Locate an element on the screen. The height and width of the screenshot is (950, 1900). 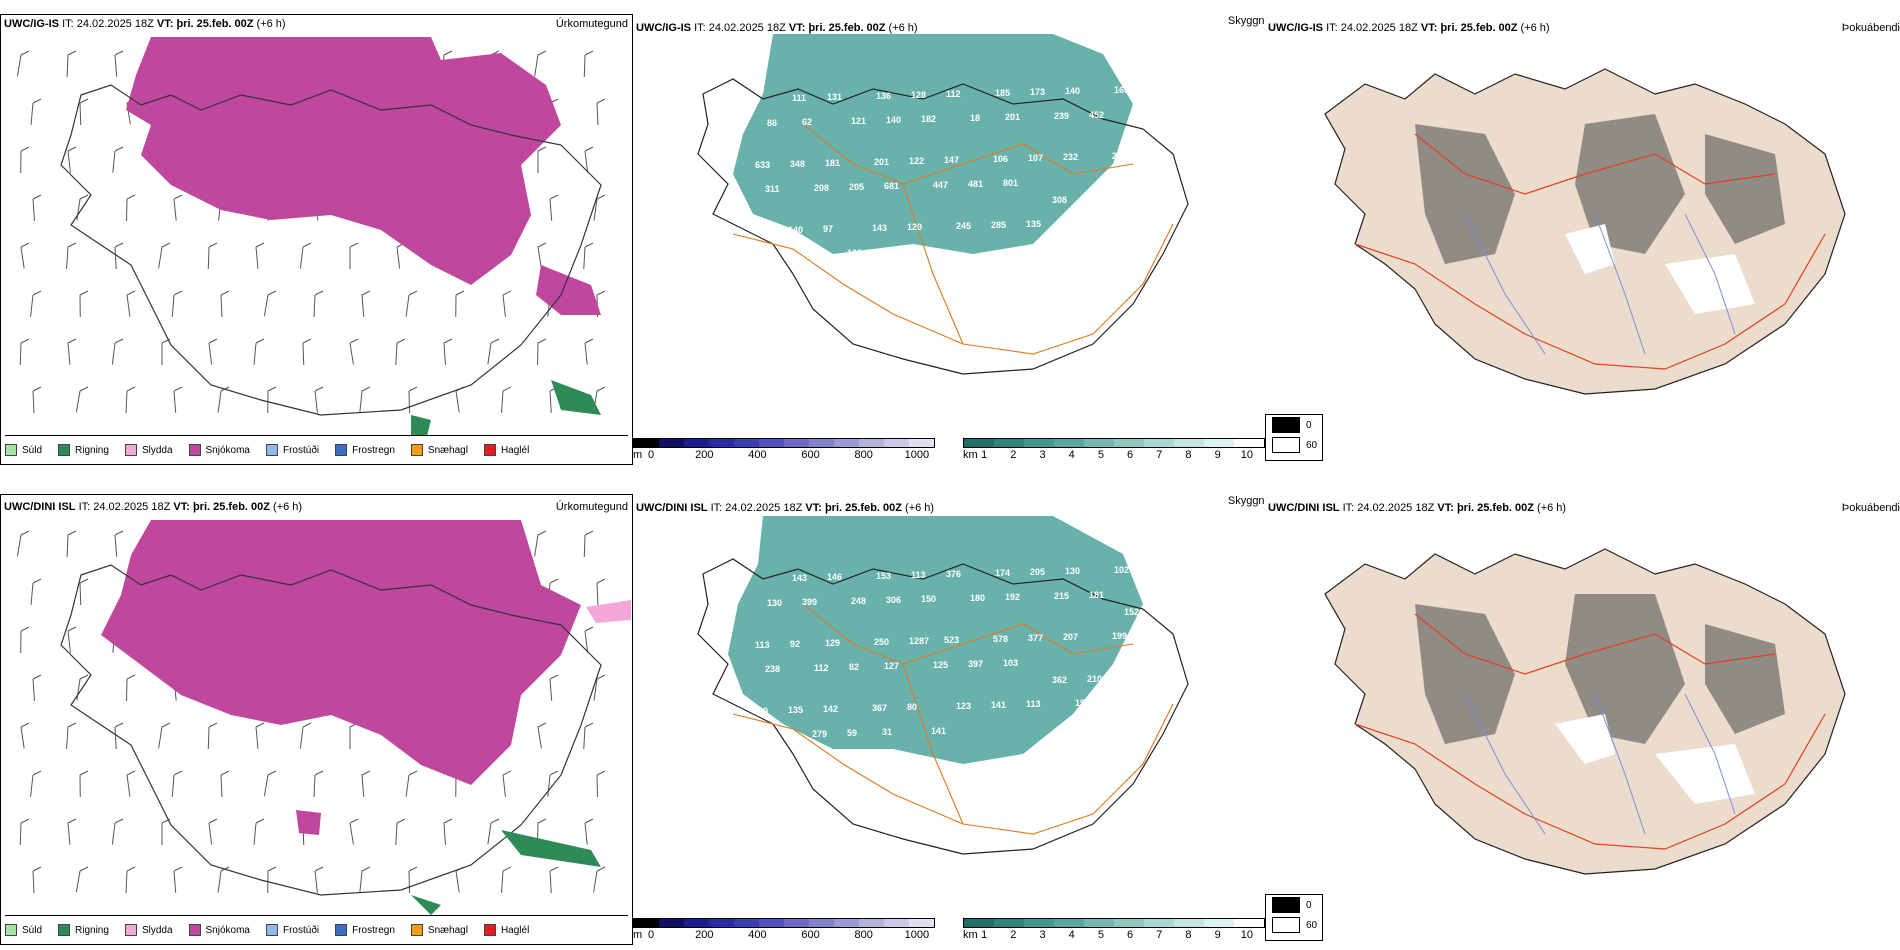
rivers-fog-bottom is located at coordinates (1600, 764).